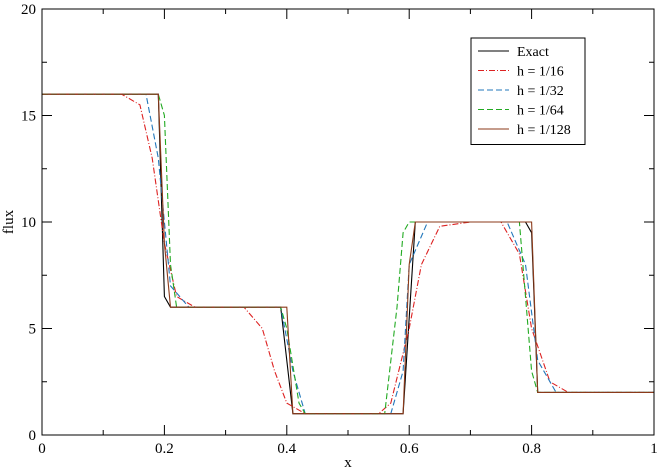 The height and width of the screenshot is (470, 660). I want to click on x-tick-label: 1, so click(654, 449).